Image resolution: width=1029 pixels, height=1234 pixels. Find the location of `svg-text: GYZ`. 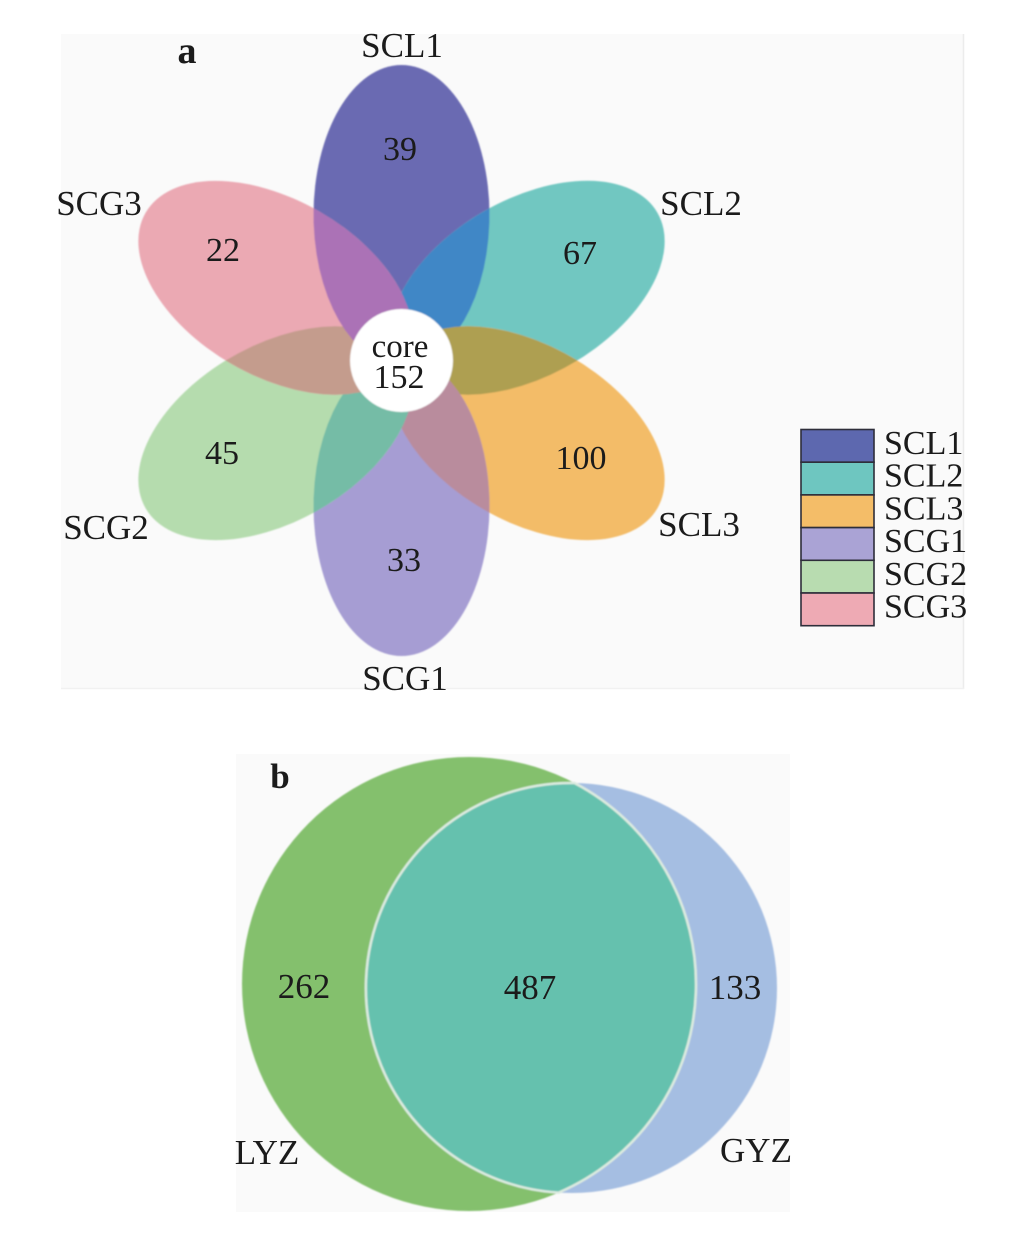

svg-text: GYZ is located at coordinates (756, 1150).